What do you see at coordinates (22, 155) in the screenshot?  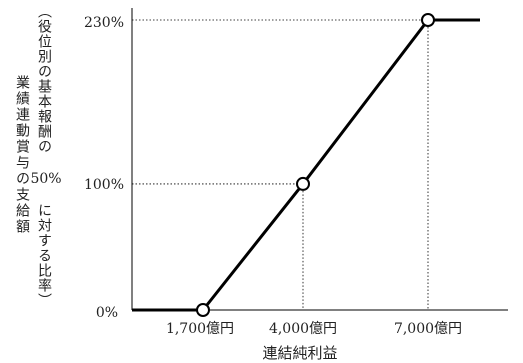 I see `y-axis-title-line1: 業績連動賞与の支給額` at bounding box center [22, 155].